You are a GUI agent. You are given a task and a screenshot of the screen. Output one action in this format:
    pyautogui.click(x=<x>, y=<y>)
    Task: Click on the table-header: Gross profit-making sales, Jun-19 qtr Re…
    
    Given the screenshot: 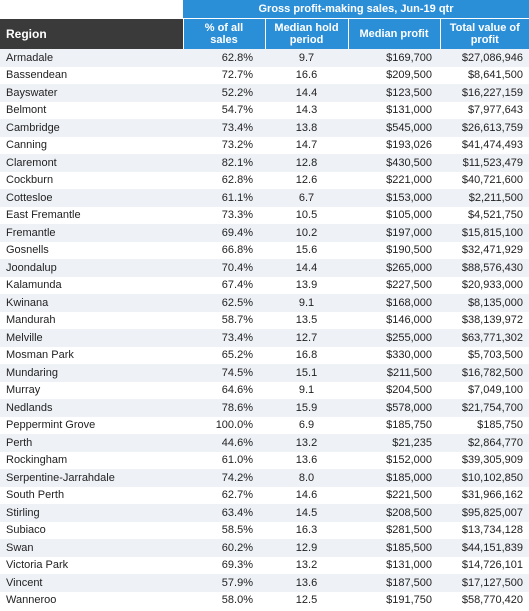 What is the action you would take?
    pyautogui.click(x=264, y=24)
    